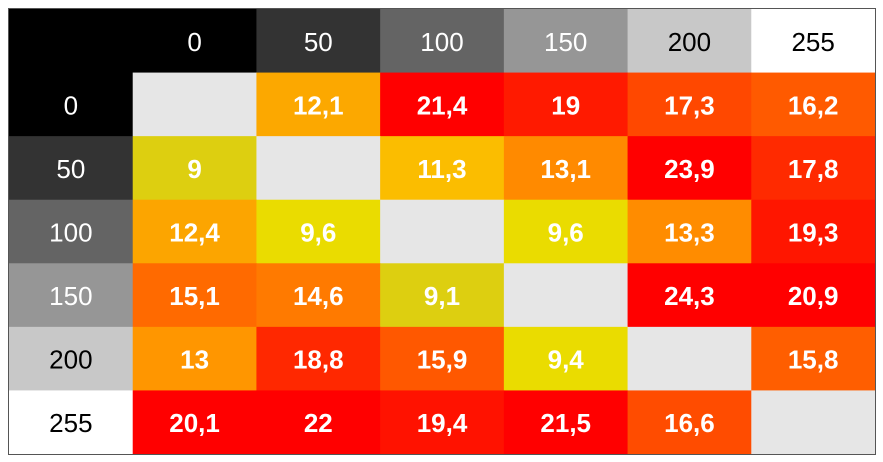  I want to click on row-header-label: 150, so click(70, 296).